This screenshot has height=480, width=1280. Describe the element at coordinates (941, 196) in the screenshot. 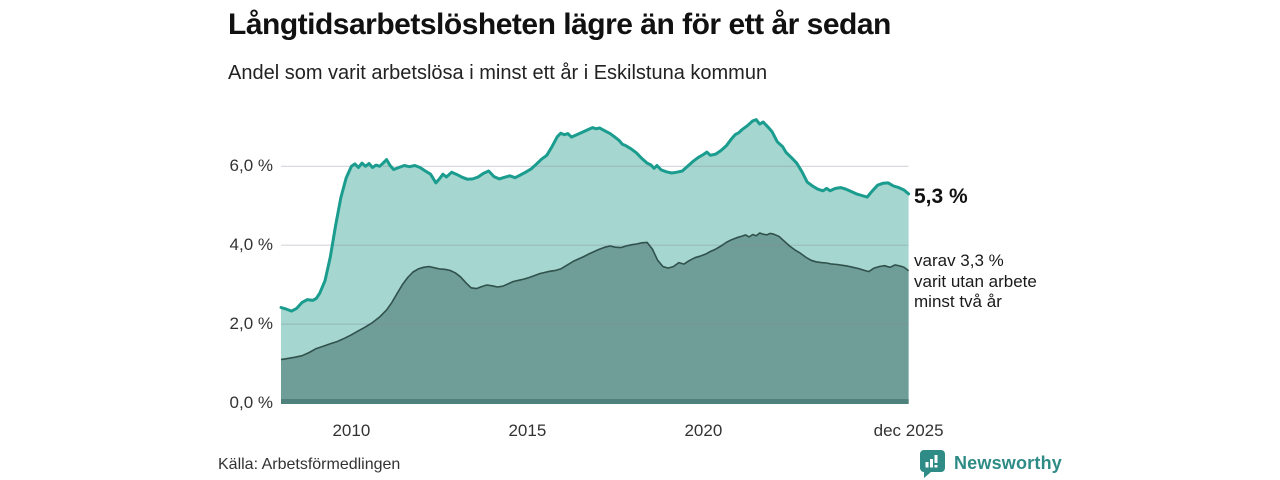

I see `latest-value-label: 5,3 %` at that location.